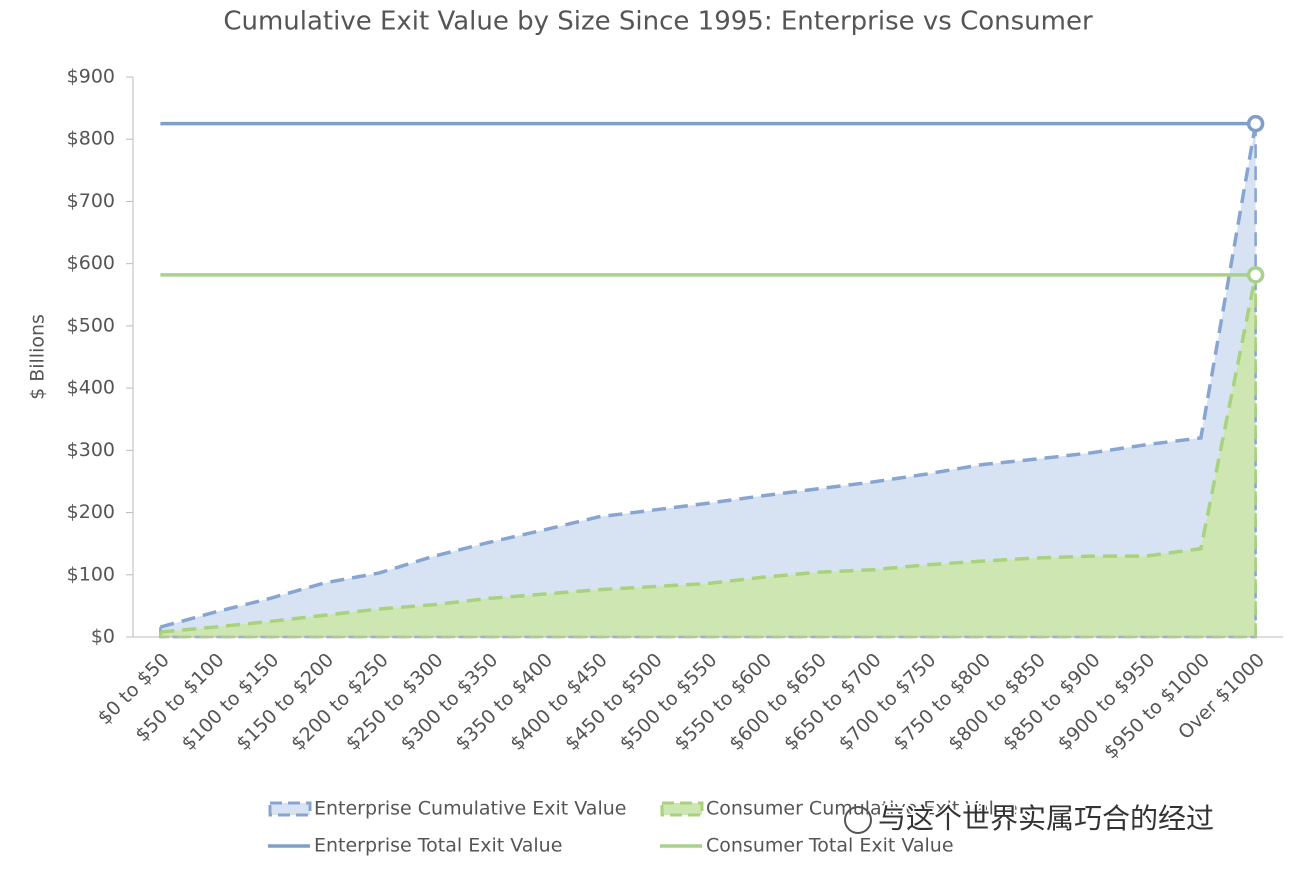  I want to click on legend-label: Enterprise Cumulative Exit Value, so click(470, 809).